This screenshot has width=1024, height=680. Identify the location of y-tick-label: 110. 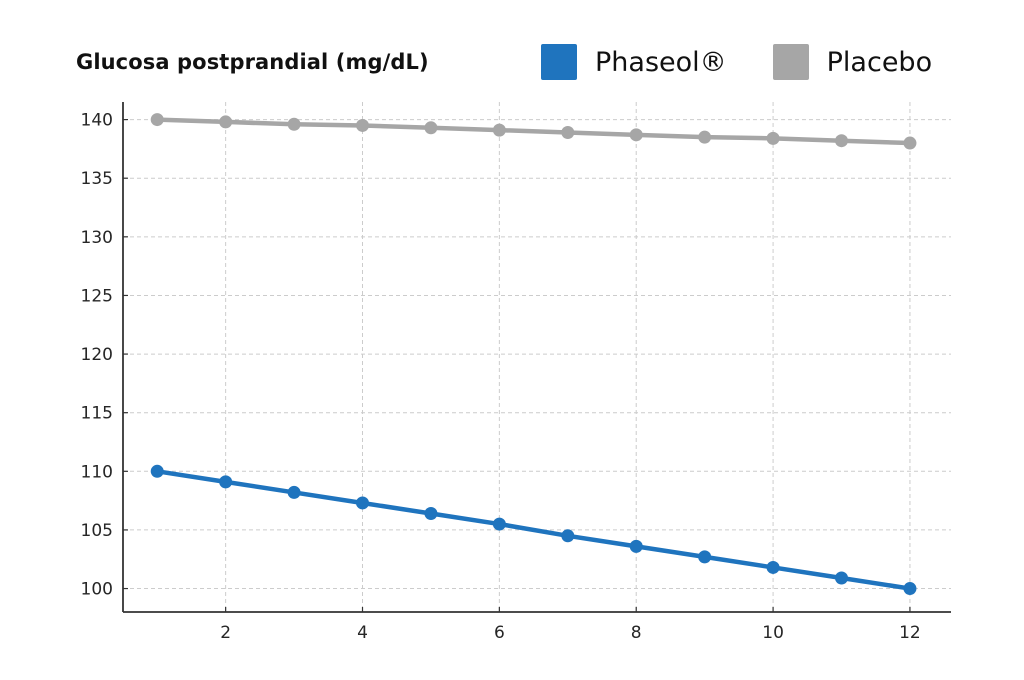
(97, 472).